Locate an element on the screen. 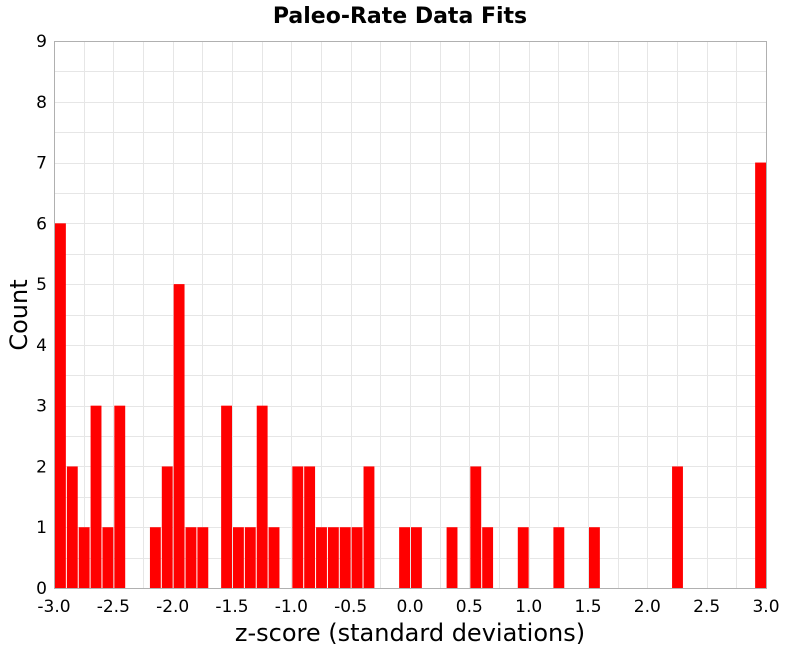  x-tick-label: -1.5 is located at coordinates (231, 607).